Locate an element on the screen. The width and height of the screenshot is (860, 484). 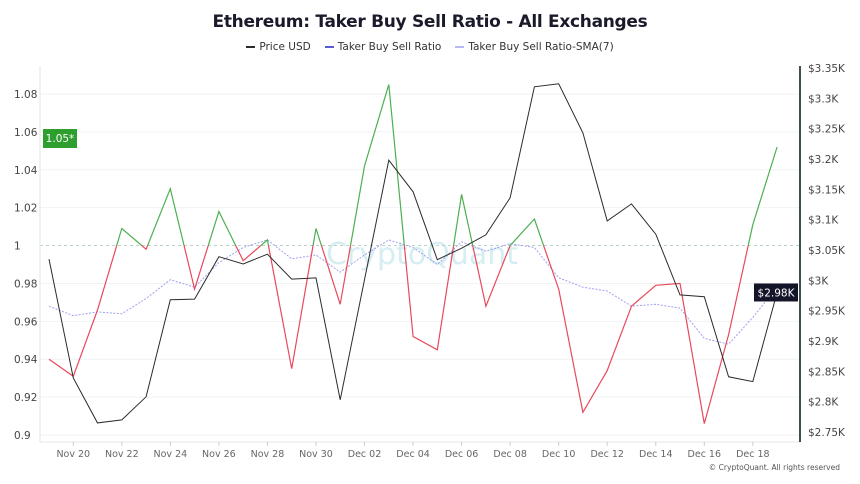
y-right-tick-label: $2.8K is located at coordinates (823, 403).